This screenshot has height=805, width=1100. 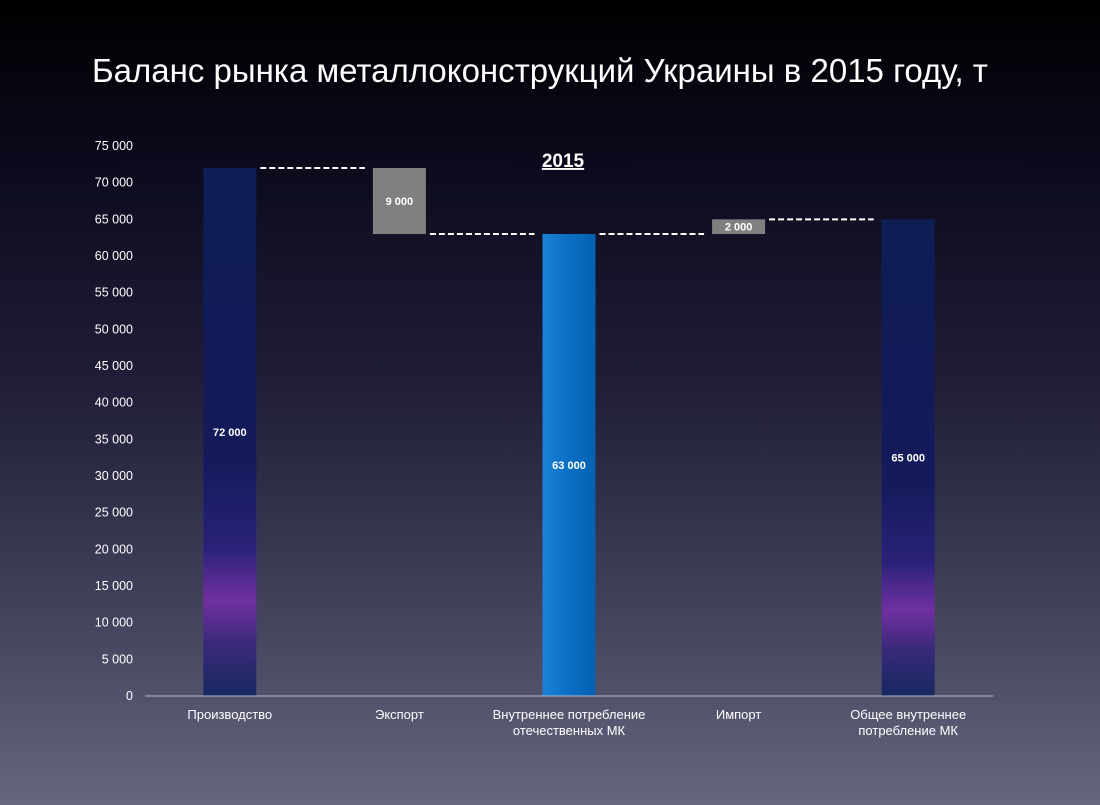 I want to click on x-category-label: Общее внутреннее потребление МК, so click(x=908, y=722).